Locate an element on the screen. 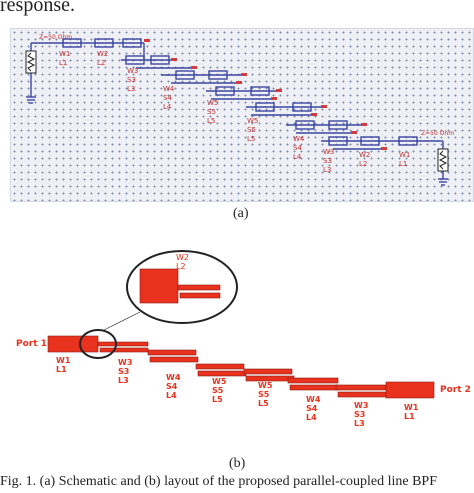 The width and height of the screenshot is (474, 493). section-1-w: W1 is located at coordinates (64, 54).